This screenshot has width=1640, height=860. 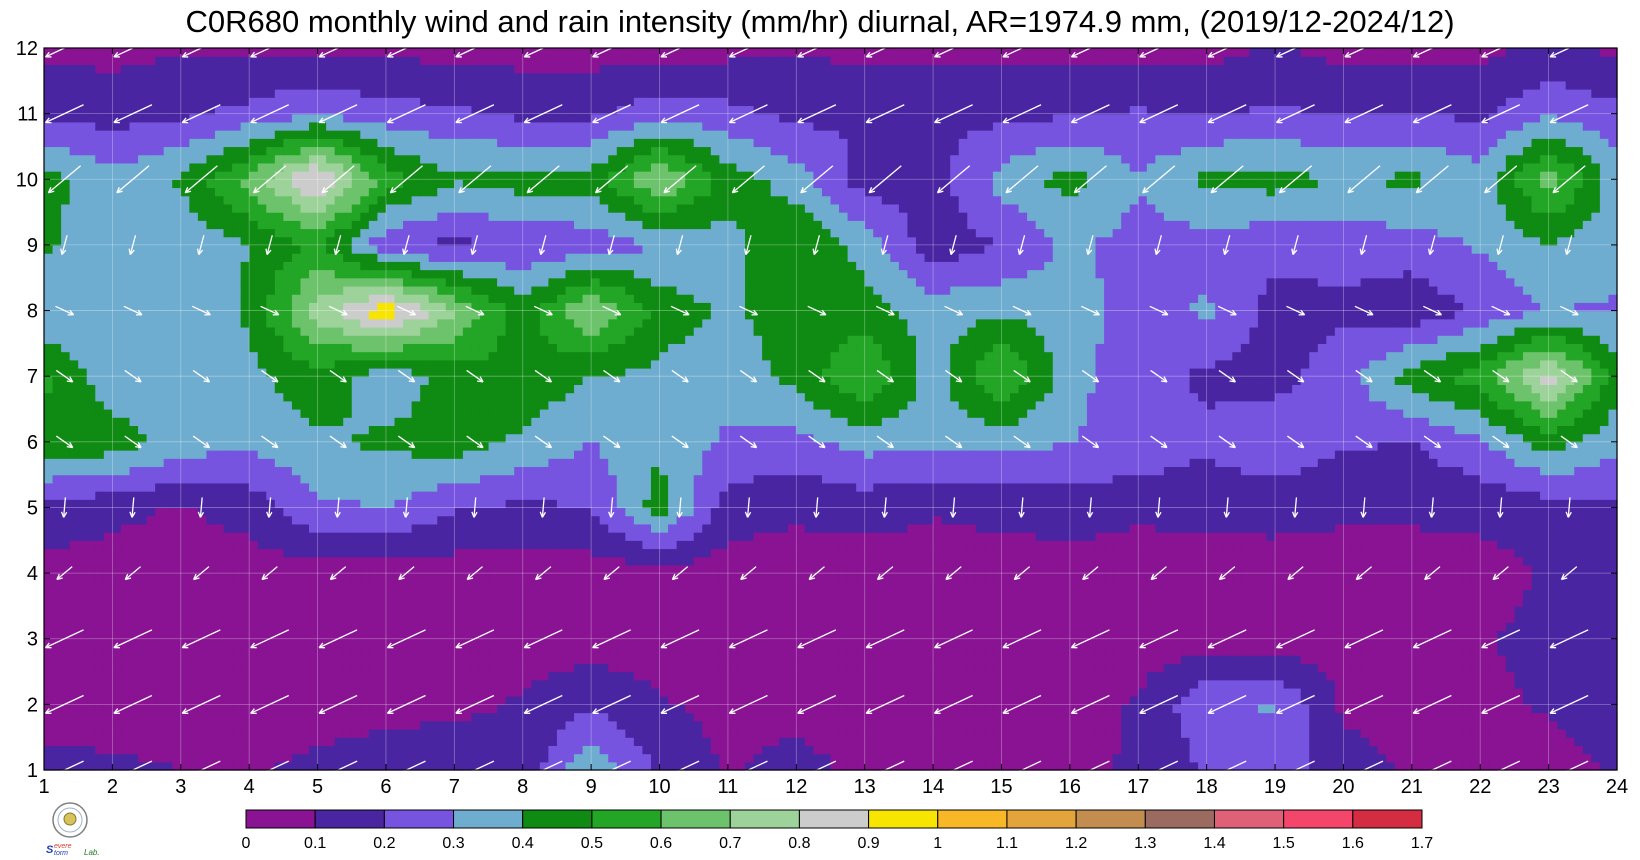 What do you see at coordinates (630, 684) in the screenshot?
I see `rain-cell-1908` at bounding box center [630, 684].